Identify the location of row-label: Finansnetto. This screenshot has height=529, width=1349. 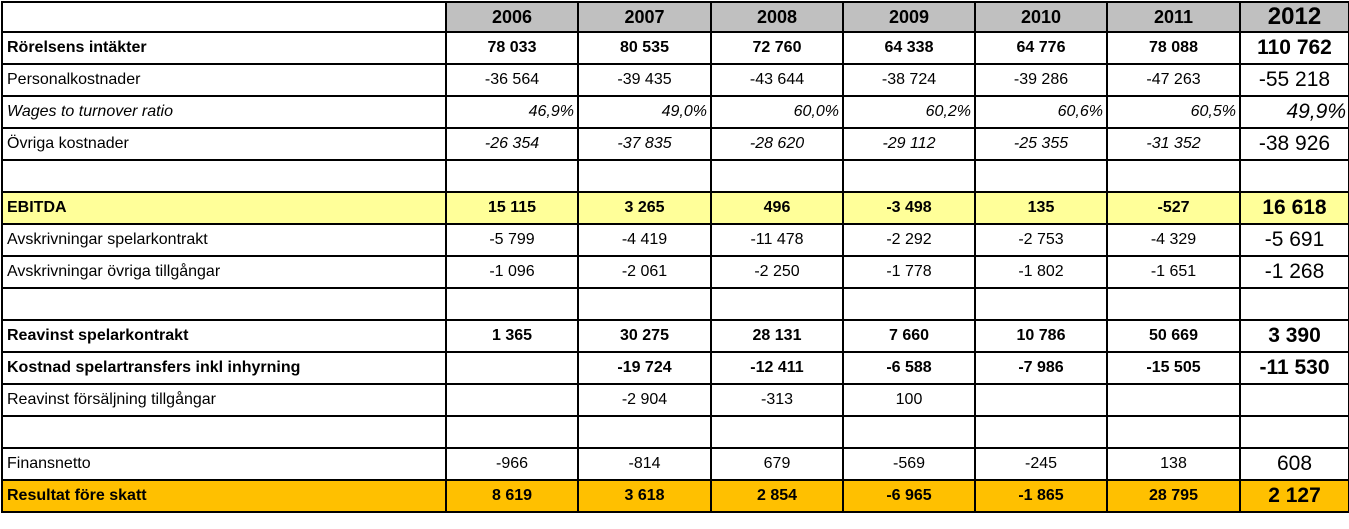
(224, 464).